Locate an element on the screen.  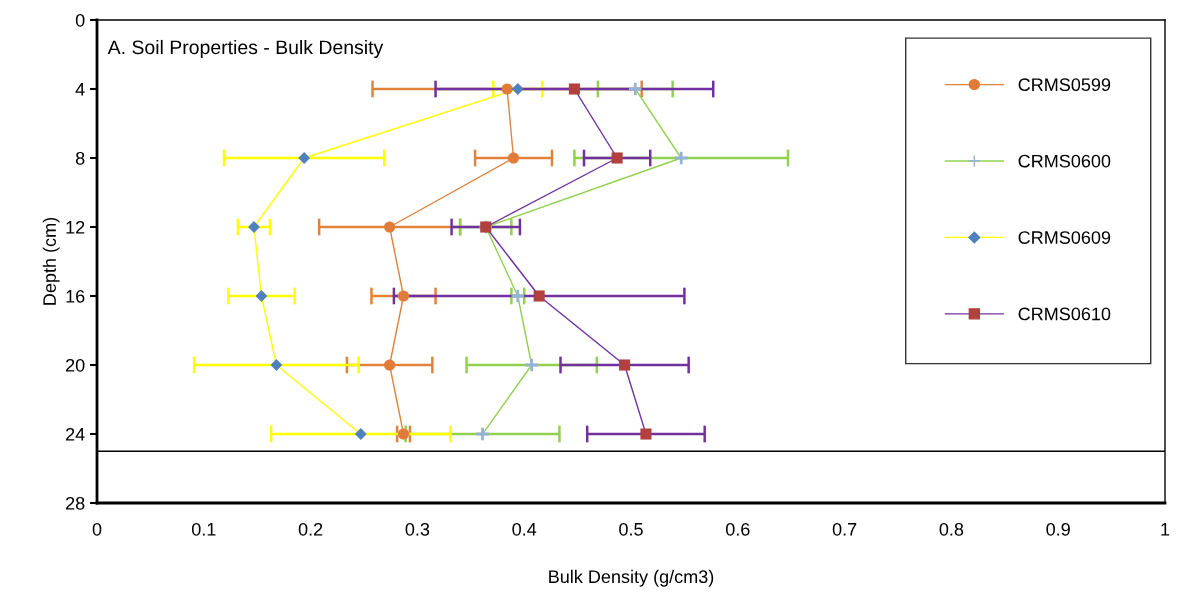
x-tick-label: 0.1 is located at coordinates (203, 529).